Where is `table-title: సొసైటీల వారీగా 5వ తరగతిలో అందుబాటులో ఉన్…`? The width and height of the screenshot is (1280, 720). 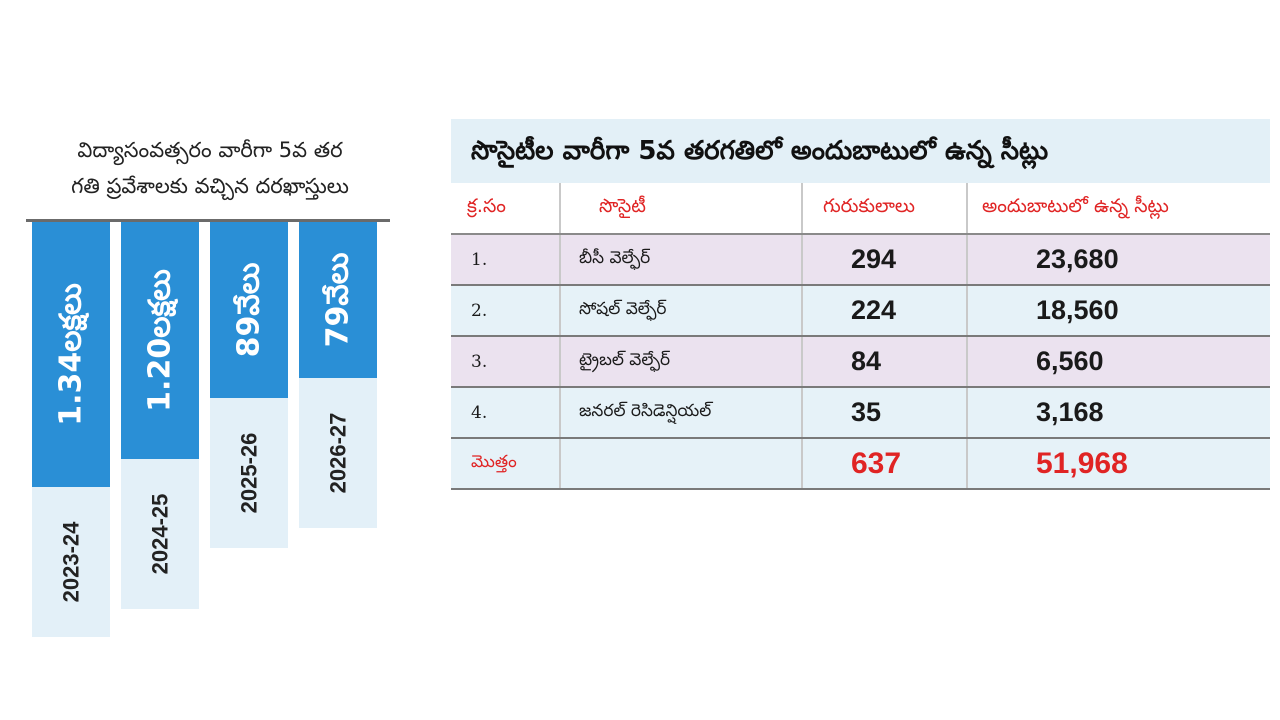
table-title: సొసైటీల వారీగా 5వ తరగతిలో అందుబాటులో ఉన్… is located at coordinates (860, 151).